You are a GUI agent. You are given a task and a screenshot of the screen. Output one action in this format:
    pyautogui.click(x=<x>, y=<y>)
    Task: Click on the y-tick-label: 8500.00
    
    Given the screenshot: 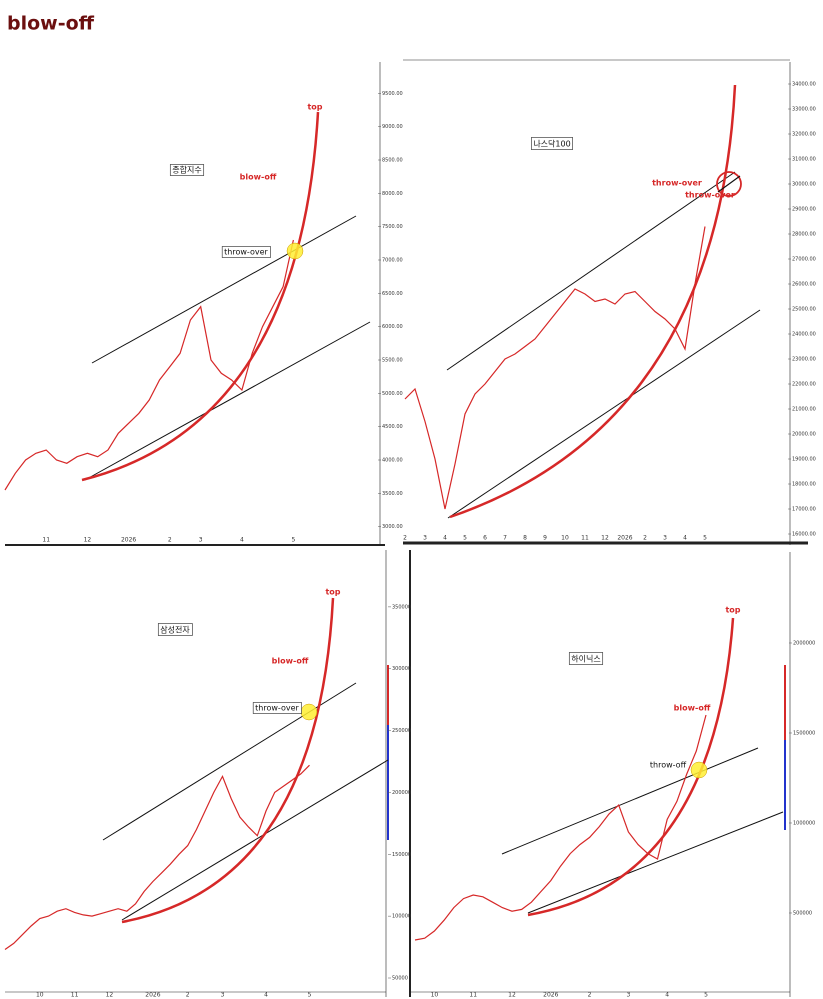 What is the action you would take?
    pyautogui.click(x=392, y=161)
    